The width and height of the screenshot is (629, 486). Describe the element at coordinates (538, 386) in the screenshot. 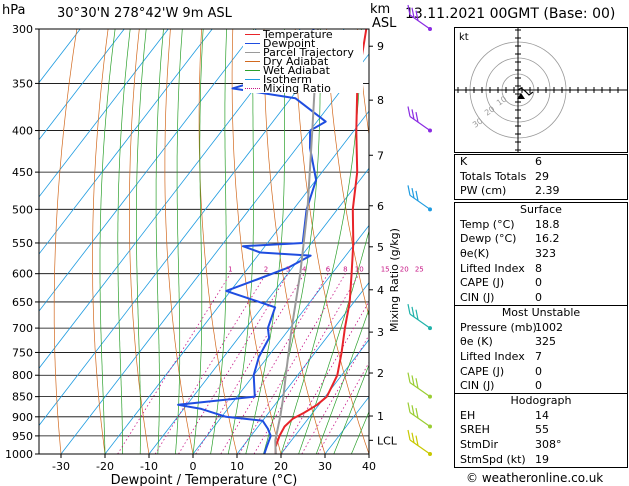

I see `most-unstable-value: 0` at that location.